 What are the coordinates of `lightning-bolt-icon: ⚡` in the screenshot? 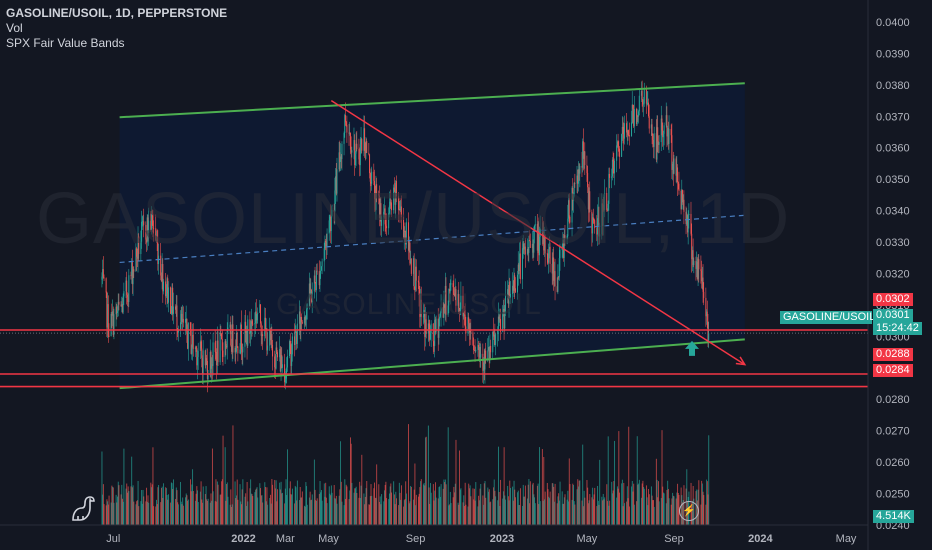 It's located at (689, 511).